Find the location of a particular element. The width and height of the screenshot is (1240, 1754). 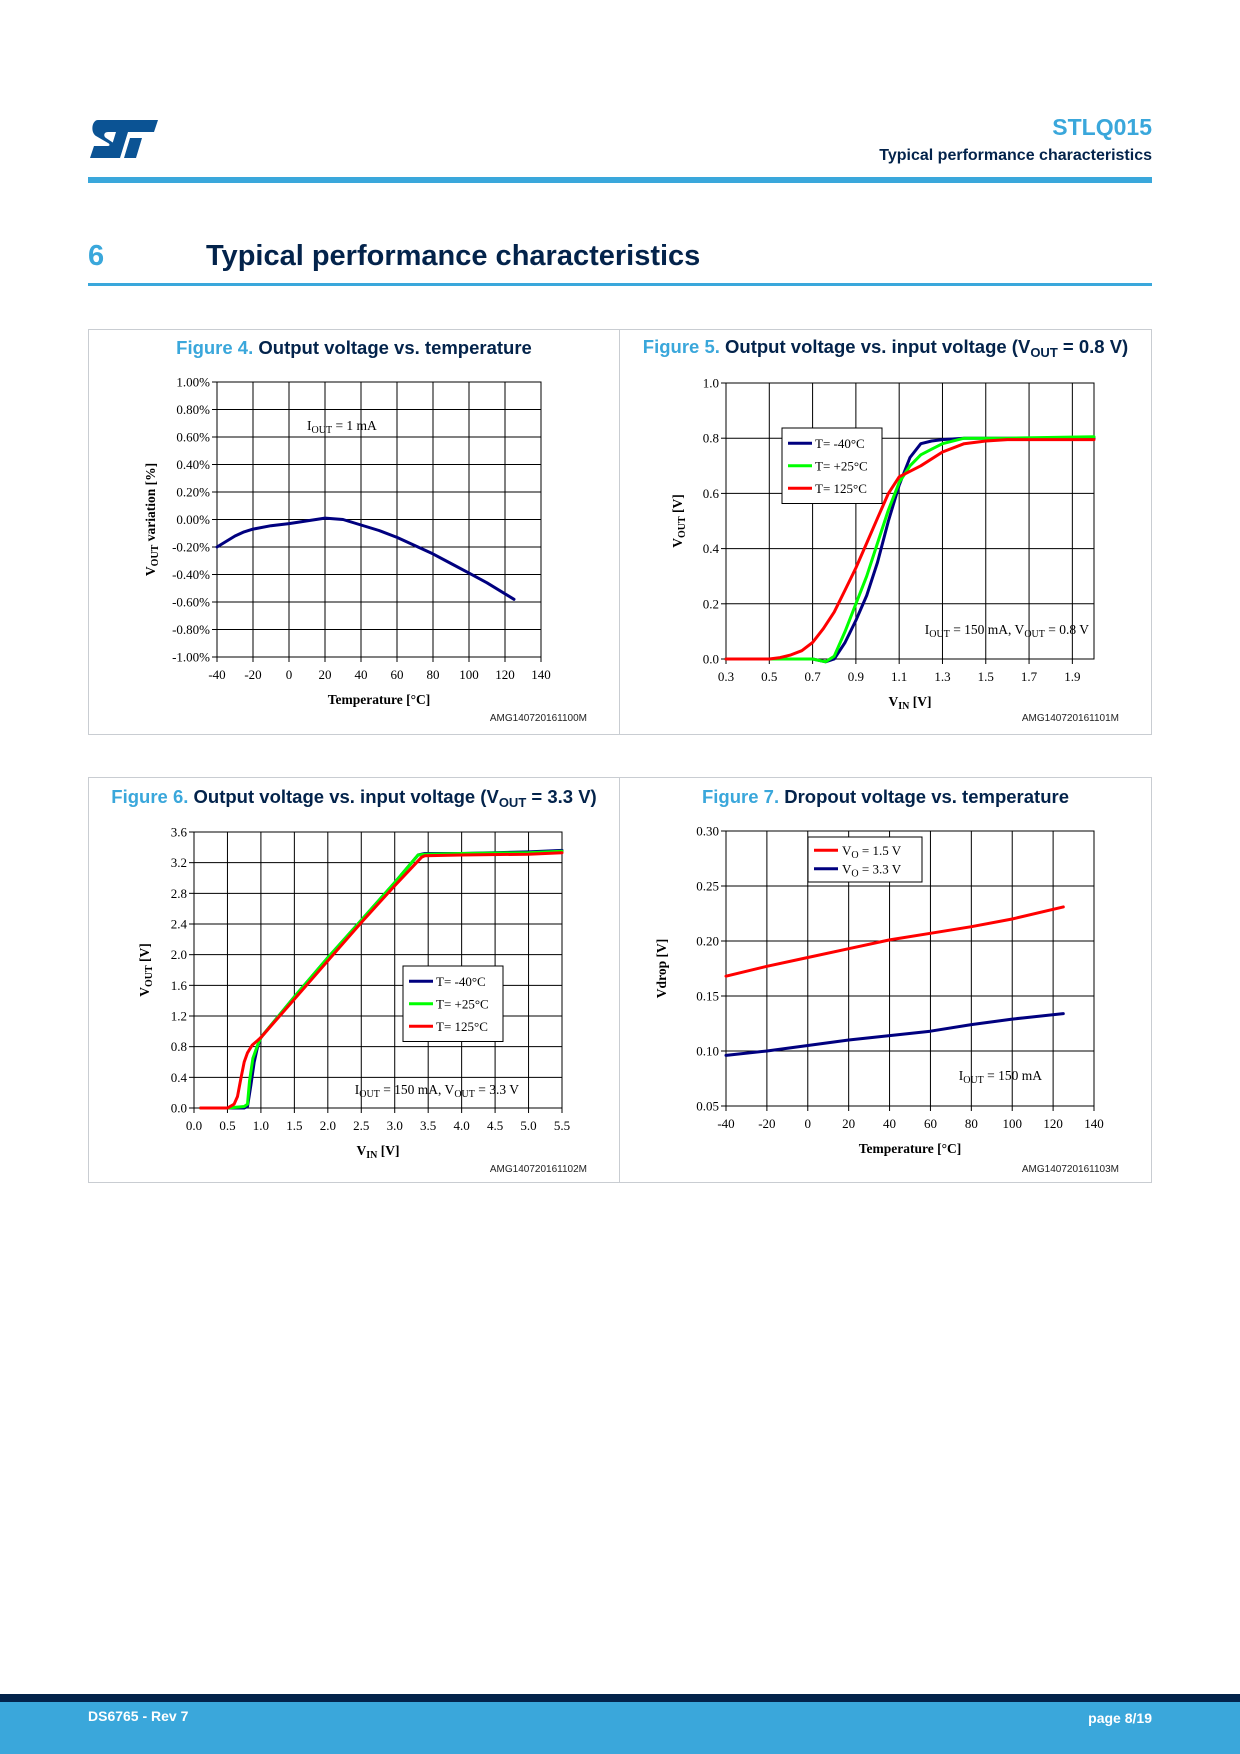

section-title: Typical performance characteristics is located at coordinates (453, 256).